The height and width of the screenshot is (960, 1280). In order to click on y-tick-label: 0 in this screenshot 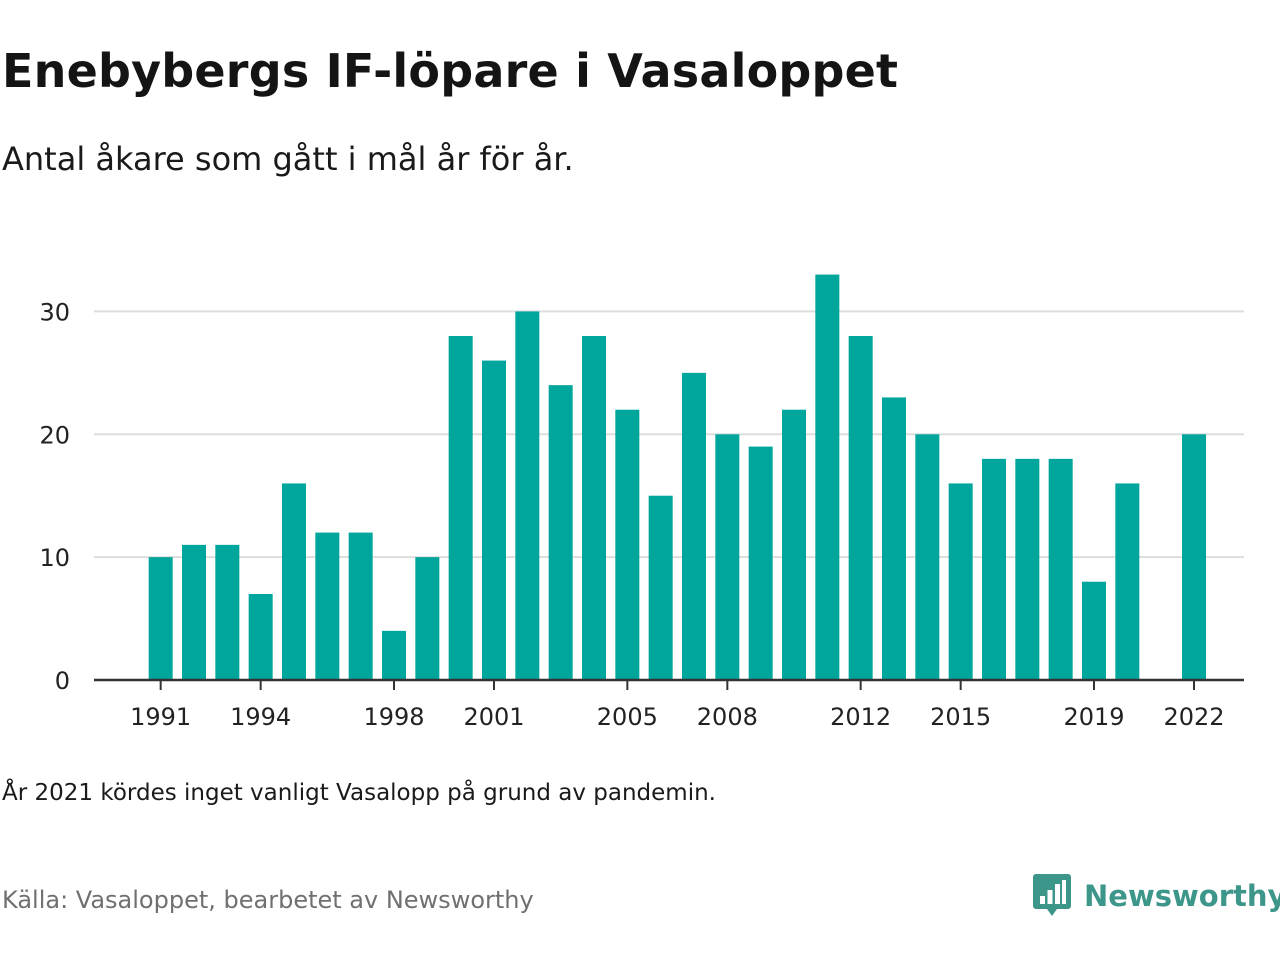, I will do `click(62, 681)`.